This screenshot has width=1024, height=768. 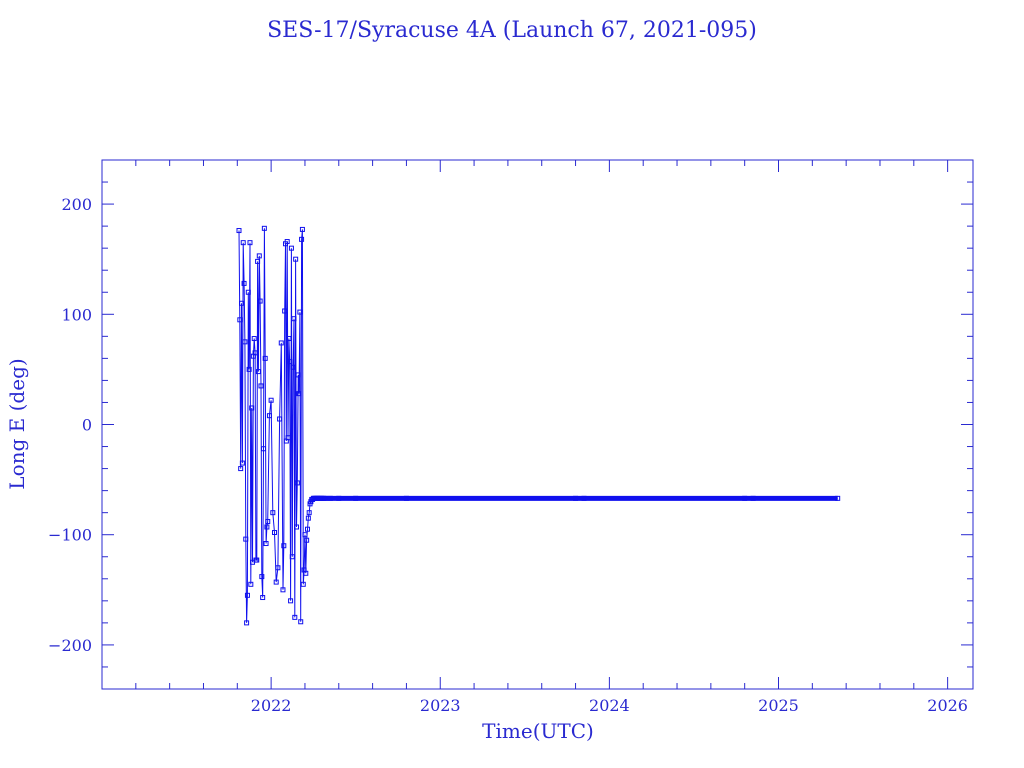 What do you see at coordinates (538, 731) in the screenshot?
I see `x-axis-label: Time(UTC)` at bounding box center [538, 731].